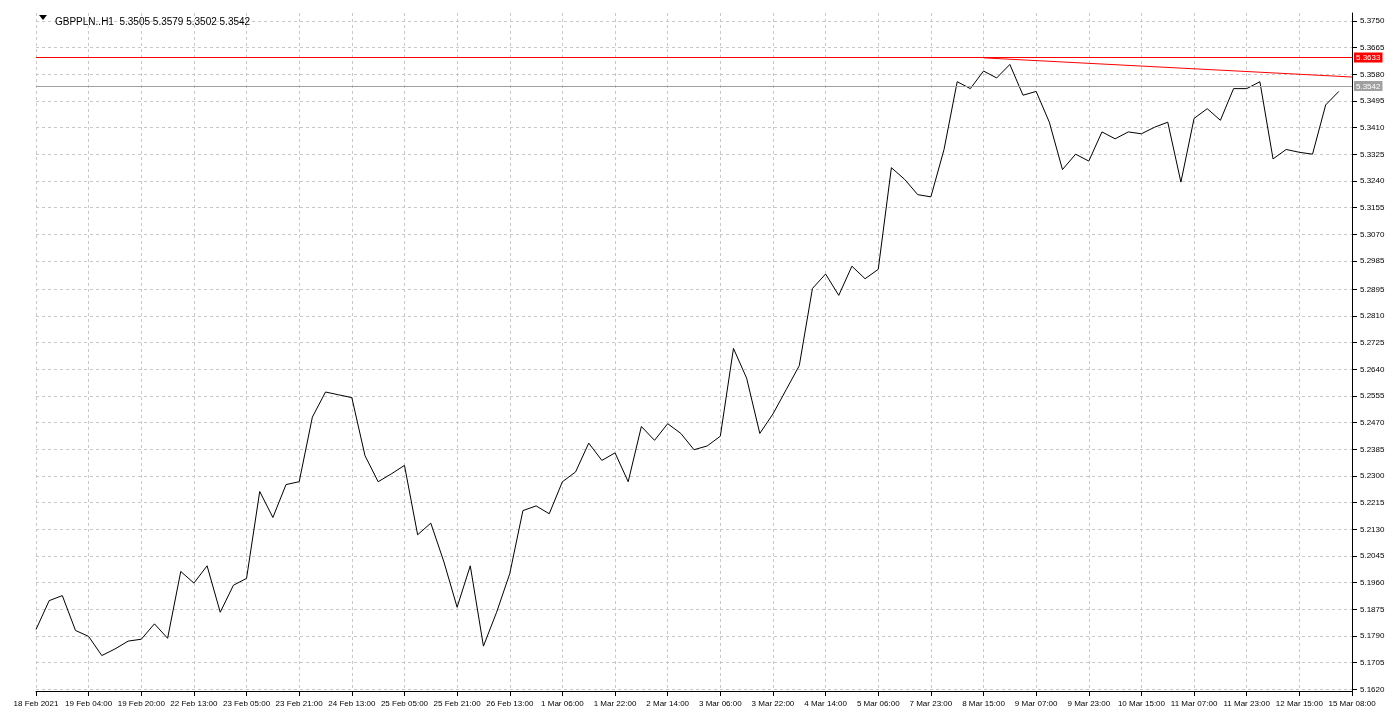  I want to click on x-tick-label: 1 Mar 06:00, so click(563, 703).